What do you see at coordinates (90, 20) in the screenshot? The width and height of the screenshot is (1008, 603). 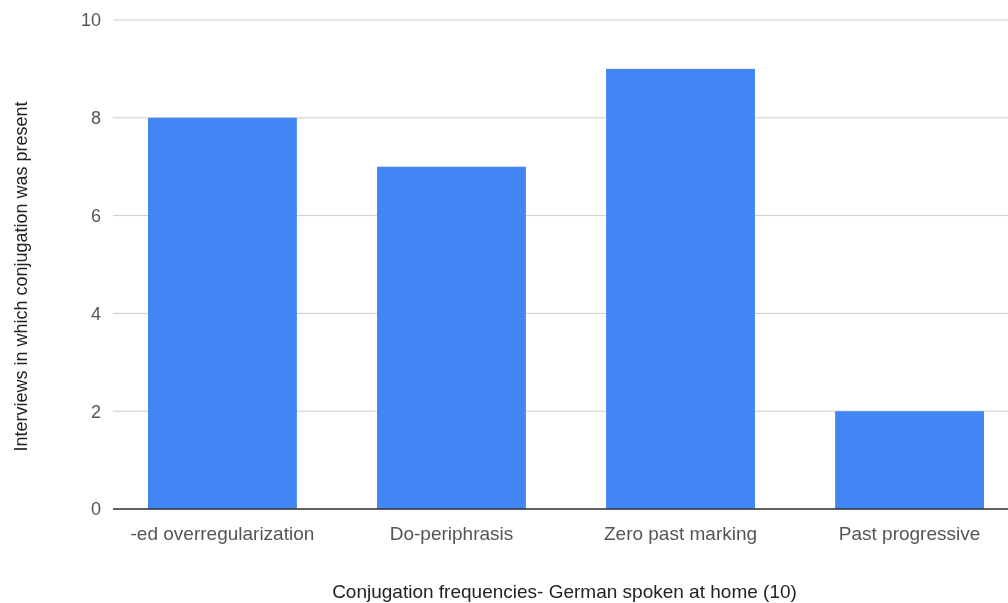 I see `y-tick-label: 10` at bounding box center [90, 20].